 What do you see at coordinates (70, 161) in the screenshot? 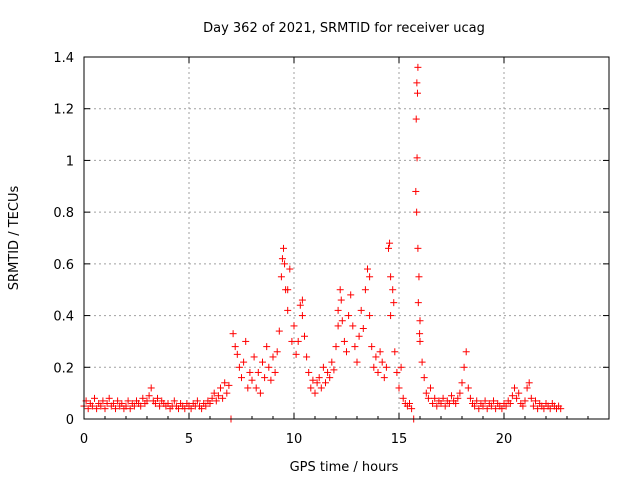
I see `y-tick-label: 1` at bounding box center [70, 161].